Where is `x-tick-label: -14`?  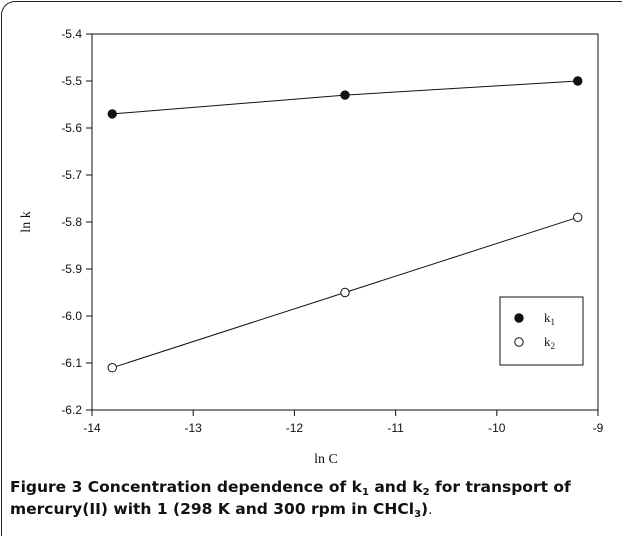 x-tick-label: -14 is located at coordinates (92, 428).